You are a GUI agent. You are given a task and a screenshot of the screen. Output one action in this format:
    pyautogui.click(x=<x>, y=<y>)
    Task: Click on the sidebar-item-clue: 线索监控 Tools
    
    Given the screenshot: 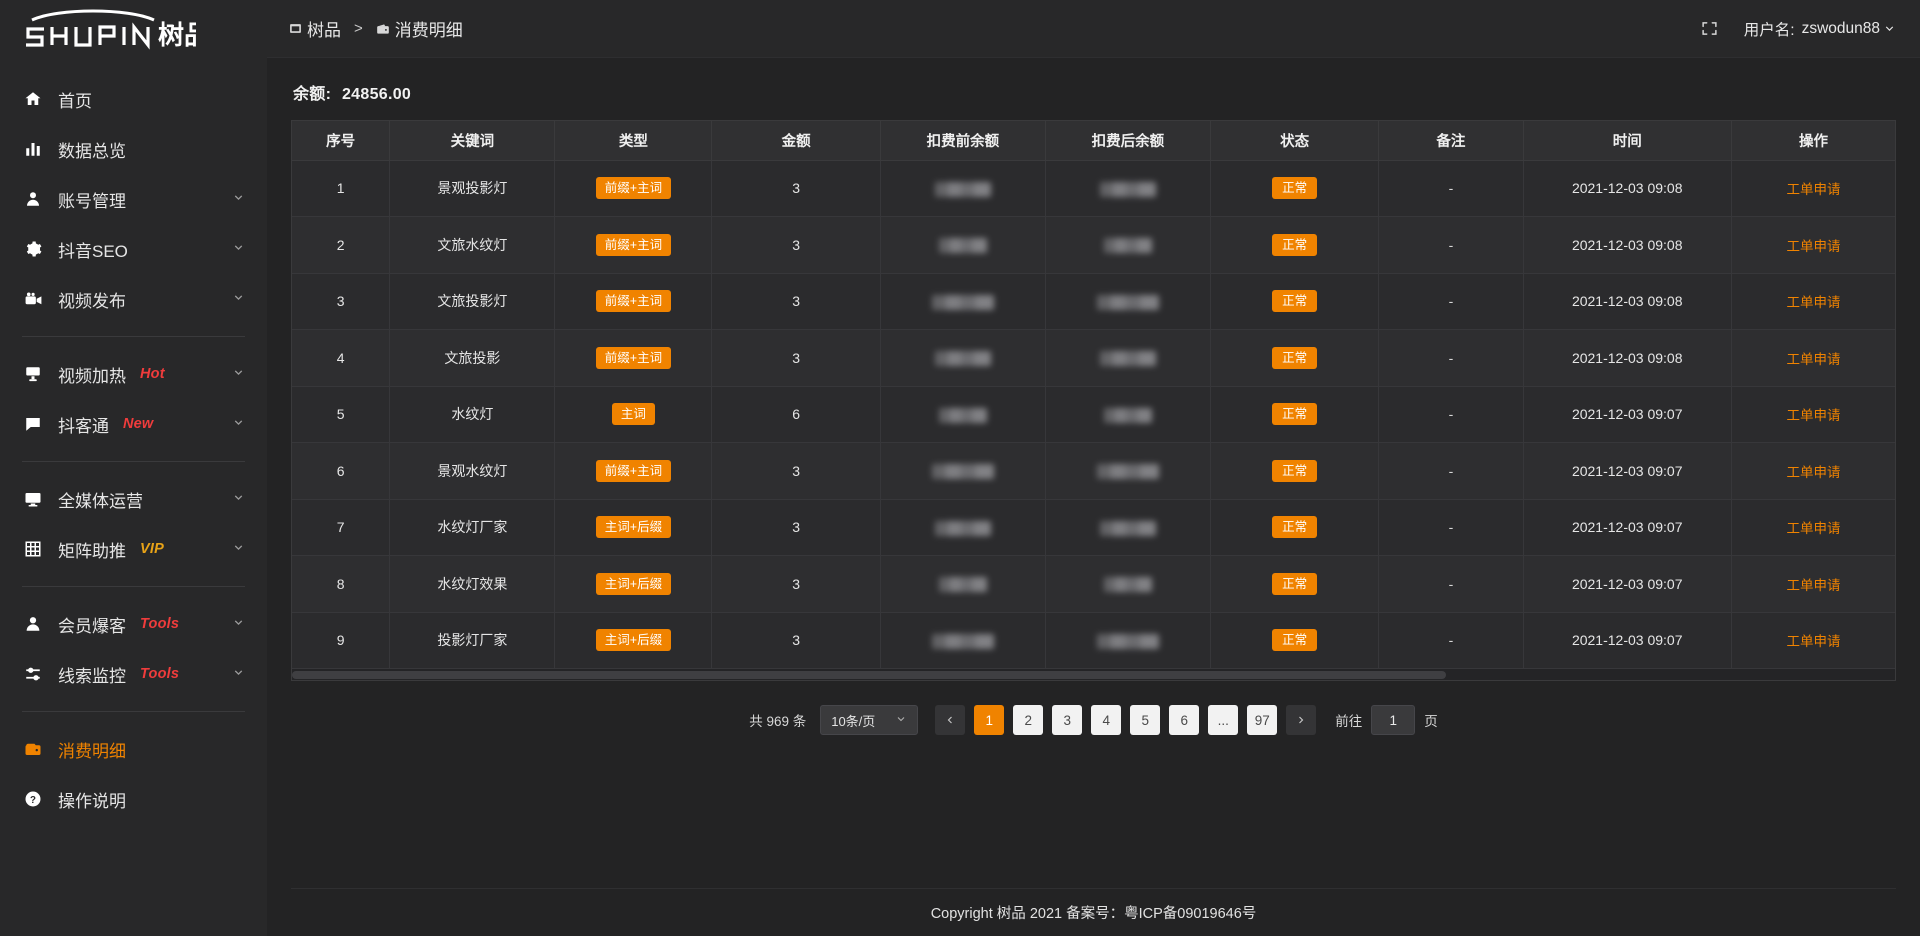 What is the action you would take?
    pyautogui.click(x=133, y=674)
    